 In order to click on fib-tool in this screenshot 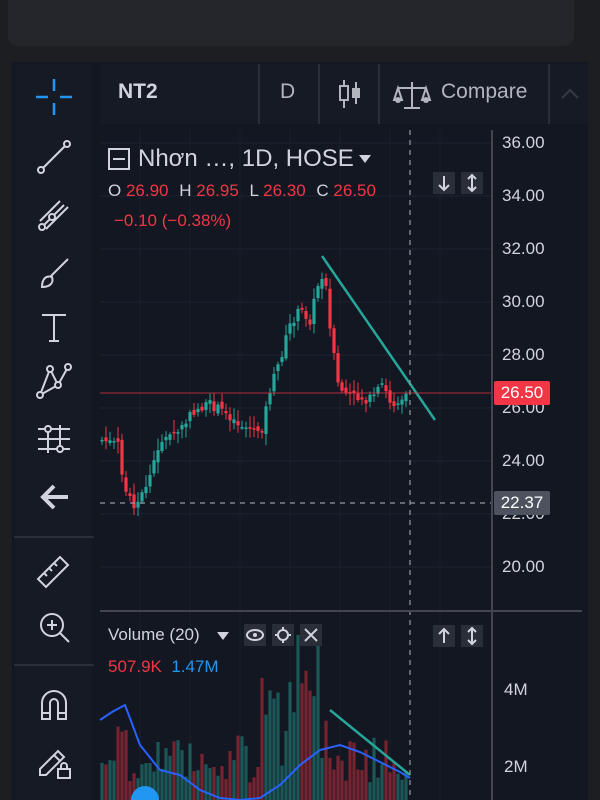, I will do `click(54, 215)`.